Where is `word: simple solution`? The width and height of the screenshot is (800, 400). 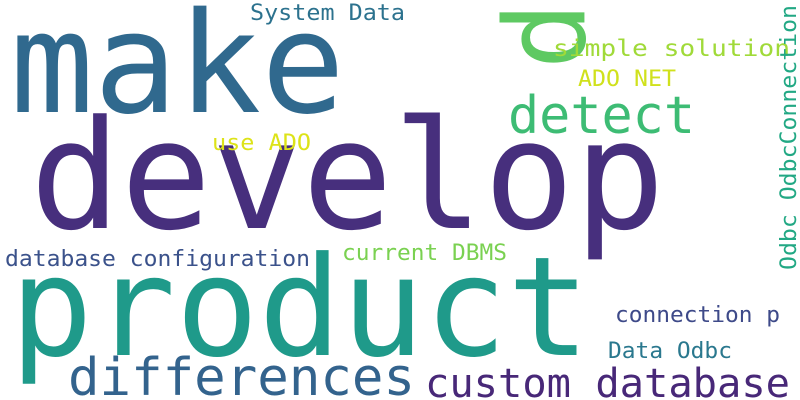 word: simple solution is located at coordinates (671, 49).